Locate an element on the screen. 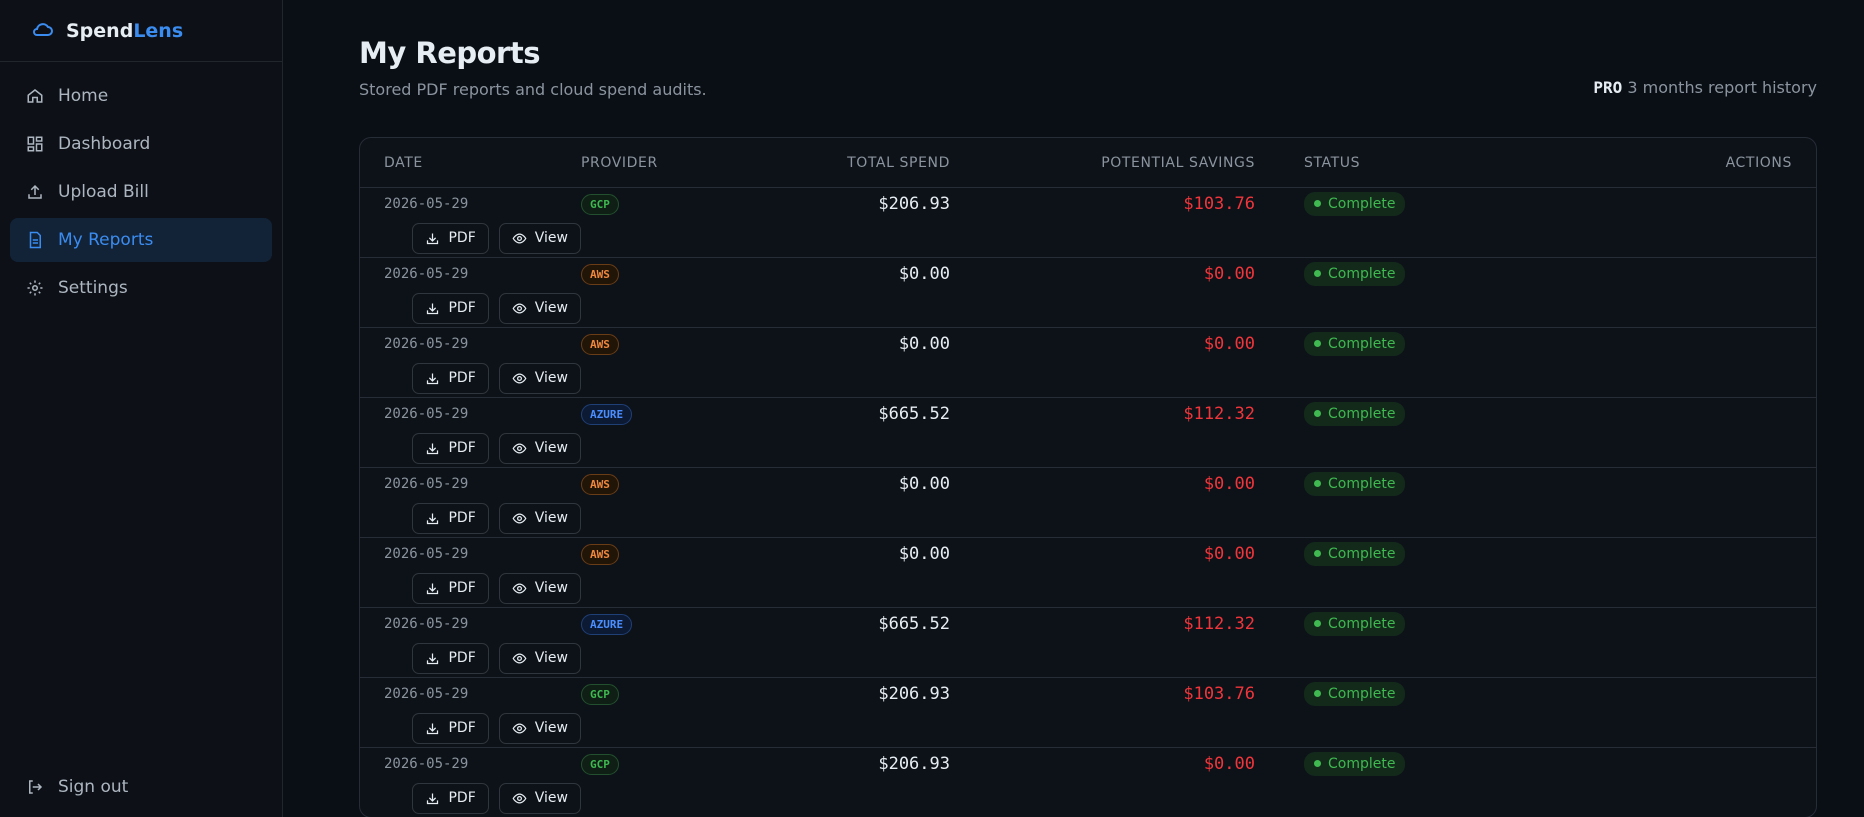 The width and height of the screenshot is (1864, 817). column-header: POTENTIAL SAVINGS is located at coordinates (1178, 162).